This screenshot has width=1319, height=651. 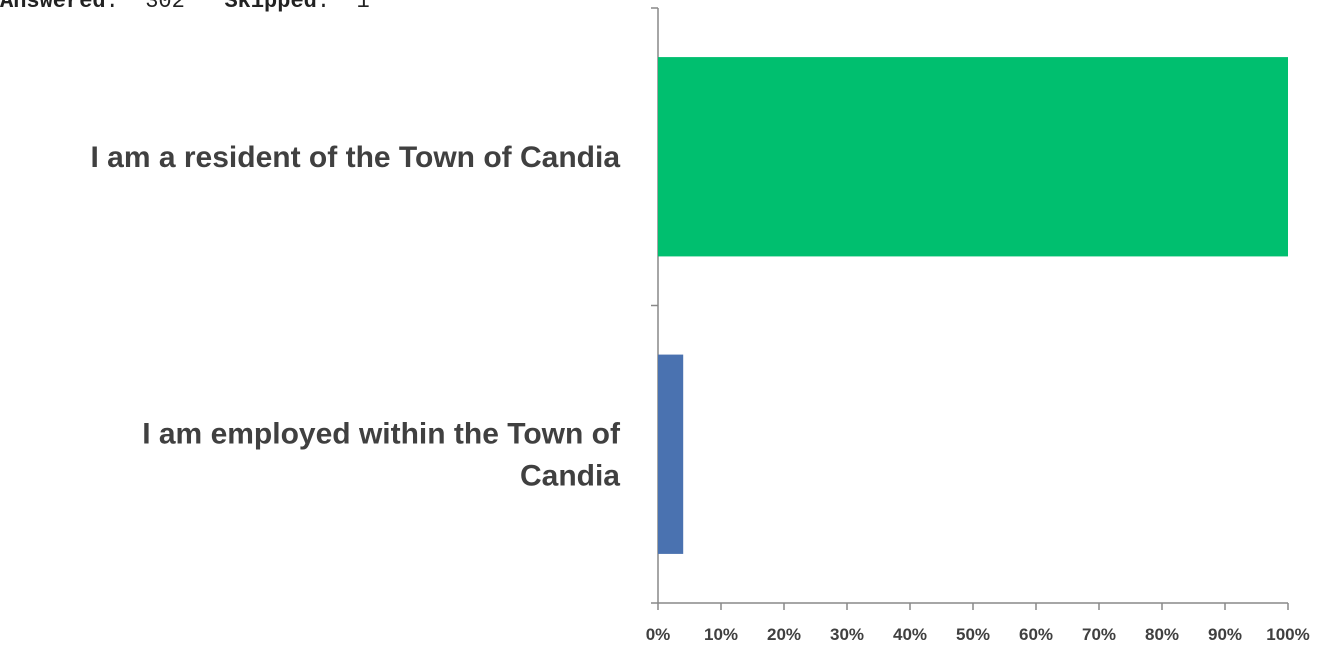 I want to click on skipped-colon: :, so click(x=336, y=7).